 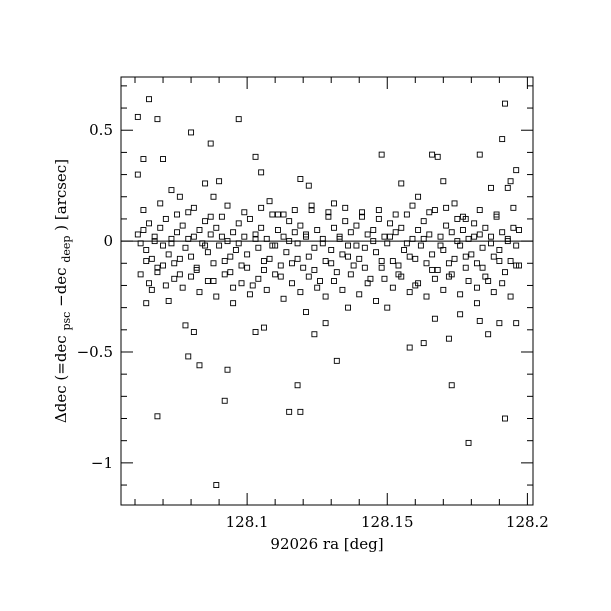 What do you see at coordinates (66, 249) in the screenshot?
I see `y-axis-label-sub2: deep` at bounding box center [66, 249].